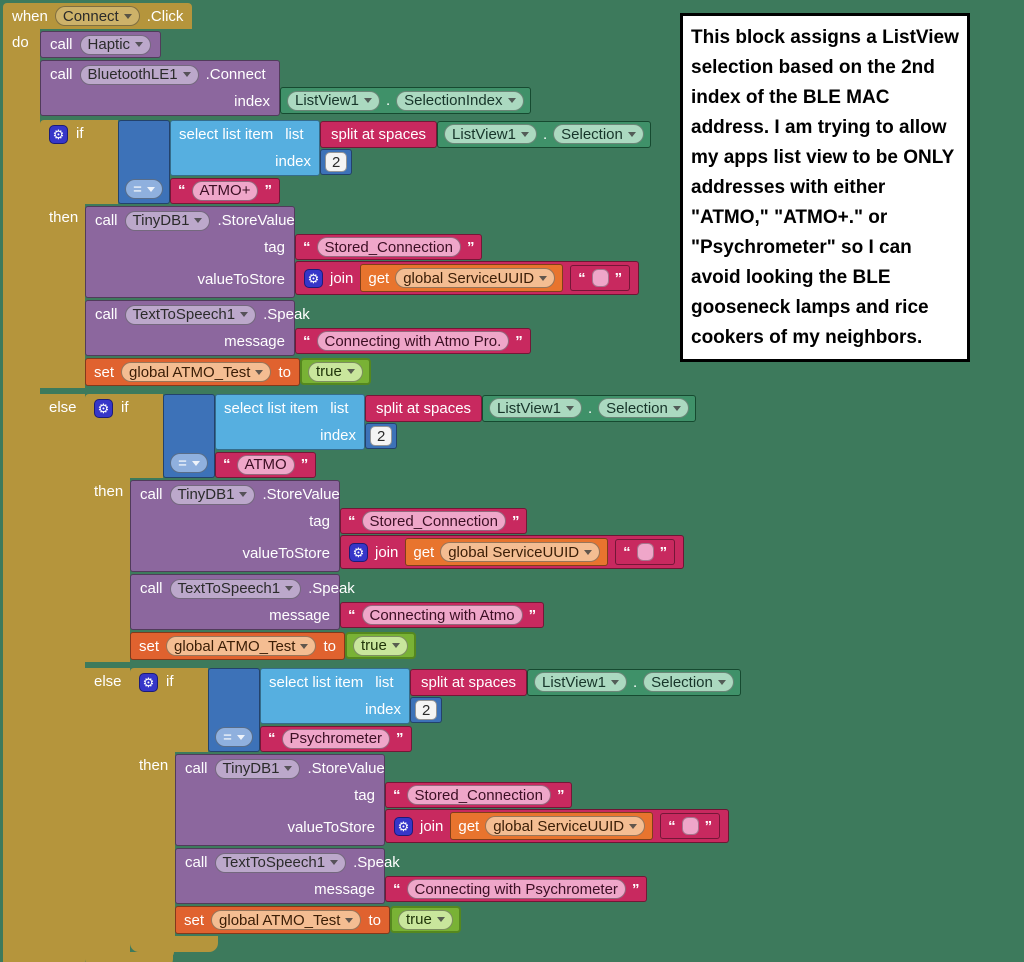 The image size is (1024, 962). I want to click on set-variable-block: set global ATMO_Test to true, so click(228, 372).